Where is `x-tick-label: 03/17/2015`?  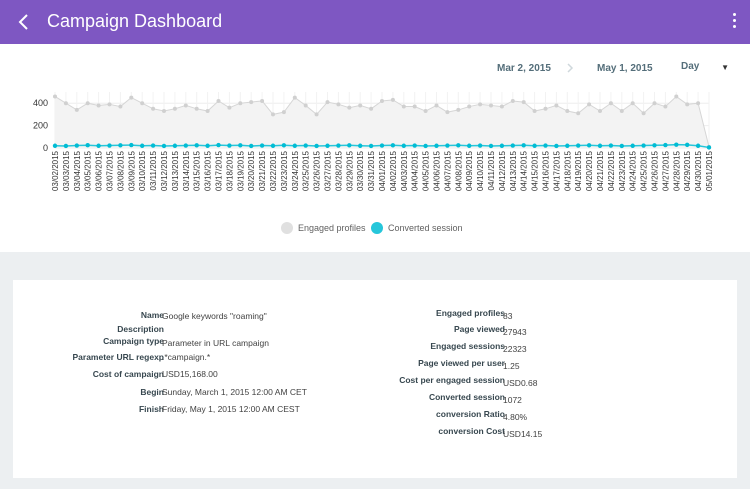 x-tick-label: 03/17/2015 is located at coordinates (219, 170).